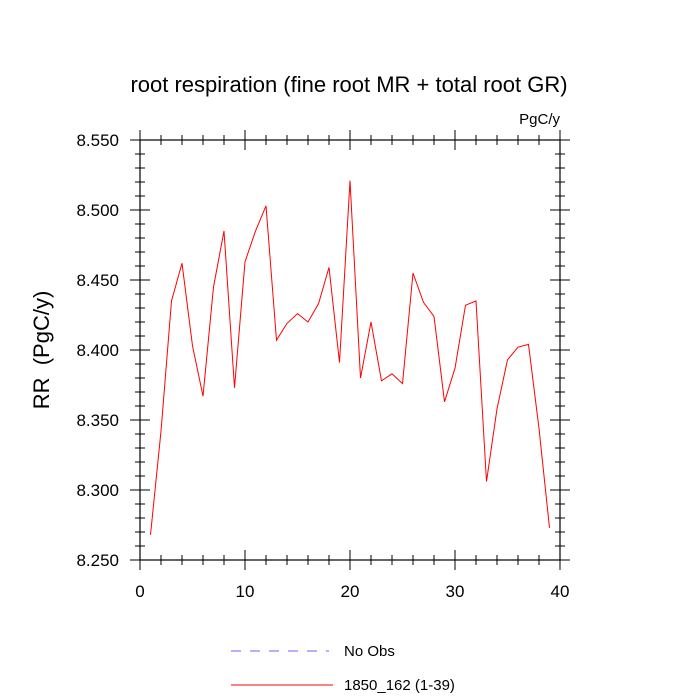 The height and width of the screenshot is (700, 700). What do you see at coordinates (560, 591) in the screenshot?
I see `x-tick-label: 40` at bounding box center [560, 591].